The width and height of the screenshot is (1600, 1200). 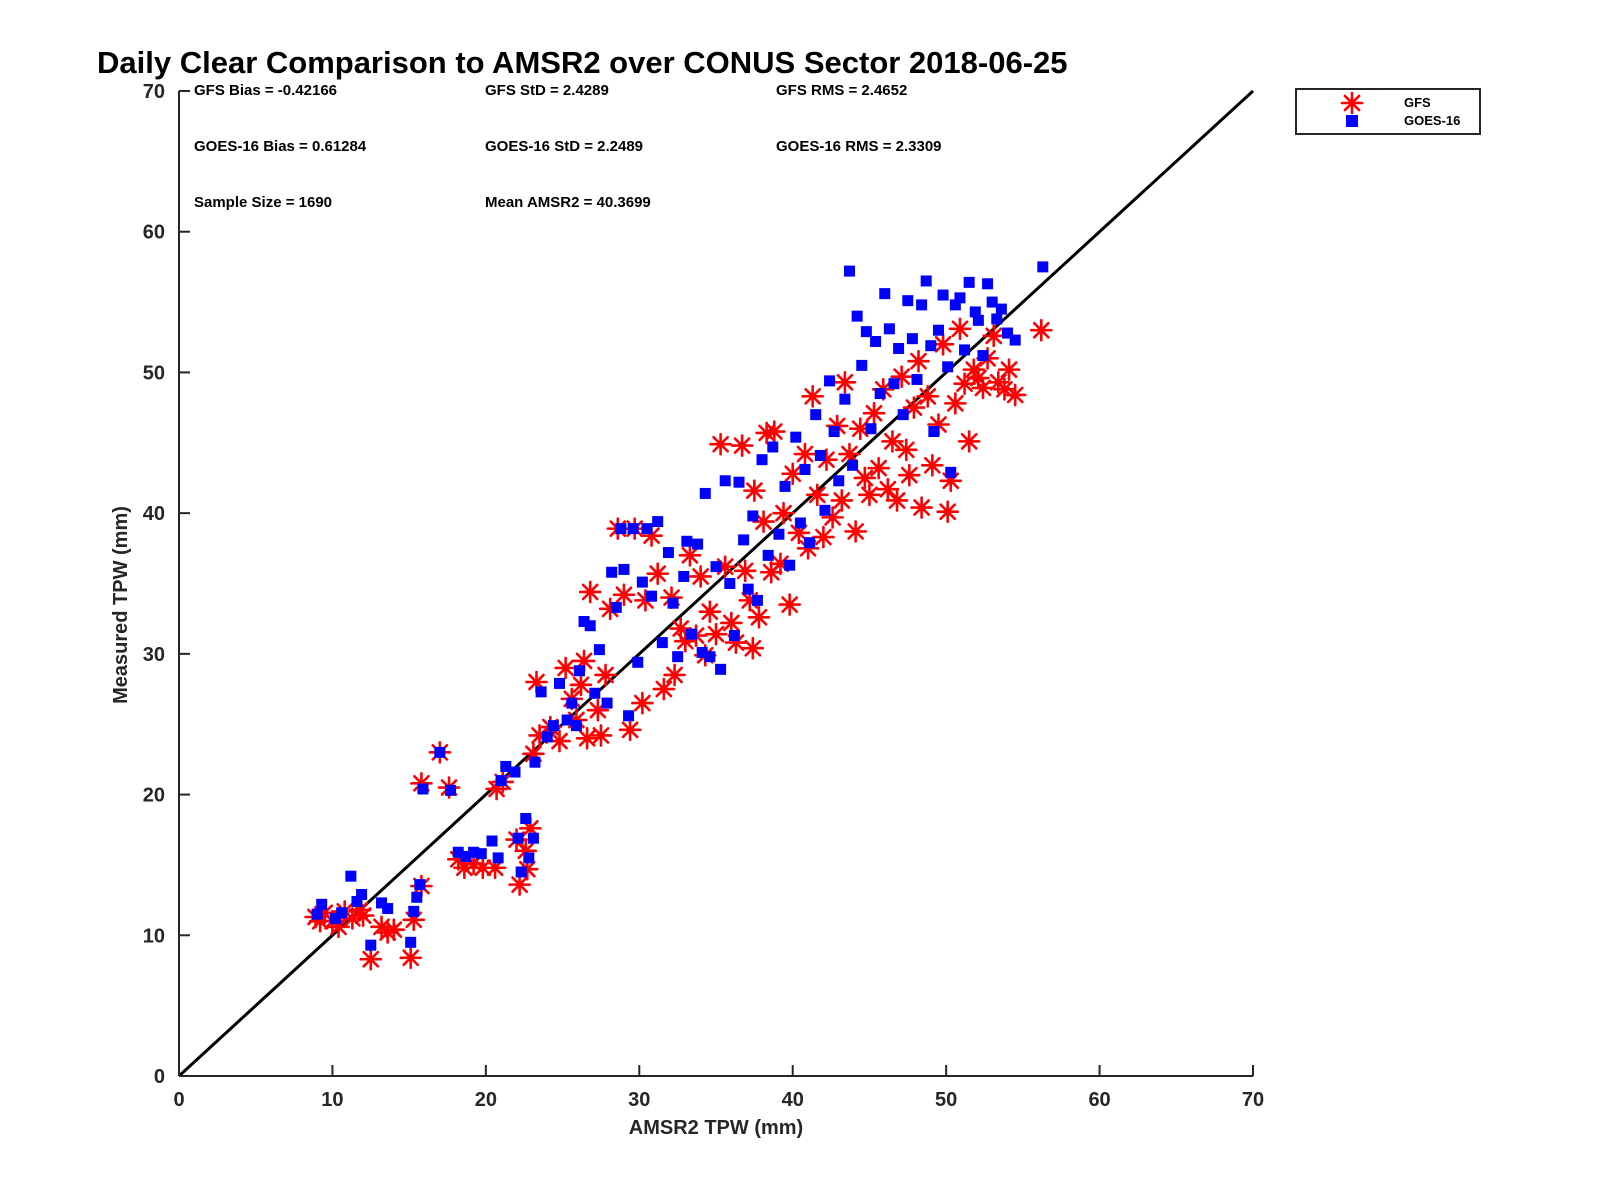 What do you see at coordinates (793, 1100) in the screenshot?
I see `x-tick-label: 40` at bounding box center [793, 1100].